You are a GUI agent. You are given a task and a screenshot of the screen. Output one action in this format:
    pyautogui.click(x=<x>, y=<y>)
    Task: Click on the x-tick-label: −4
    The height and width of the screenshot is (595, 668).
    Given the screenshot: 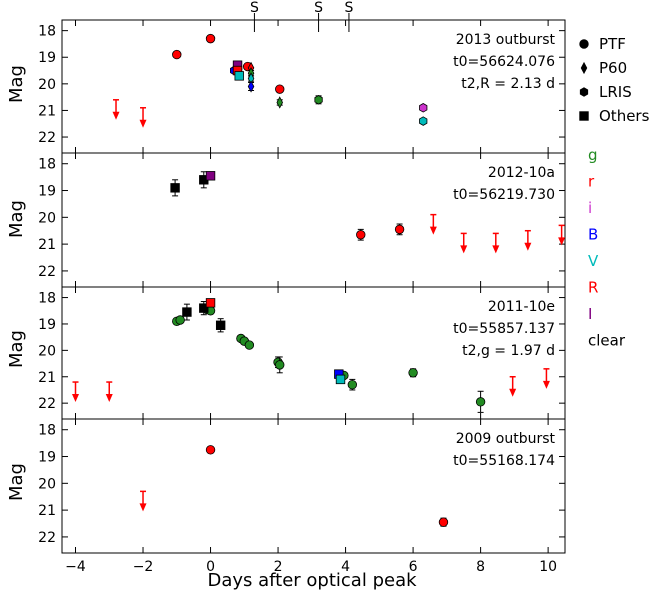 What is the action you would take?
    pyautogui.click(x=75, y=567)
    